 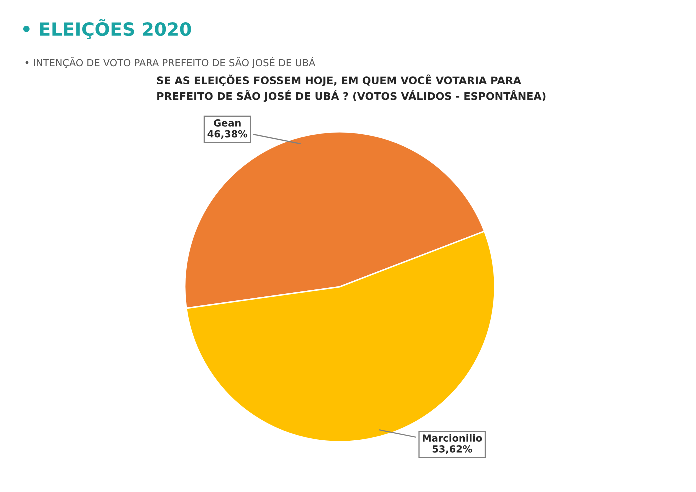 I want to click on data-label: 46,38%, so click(x=228, y=134).